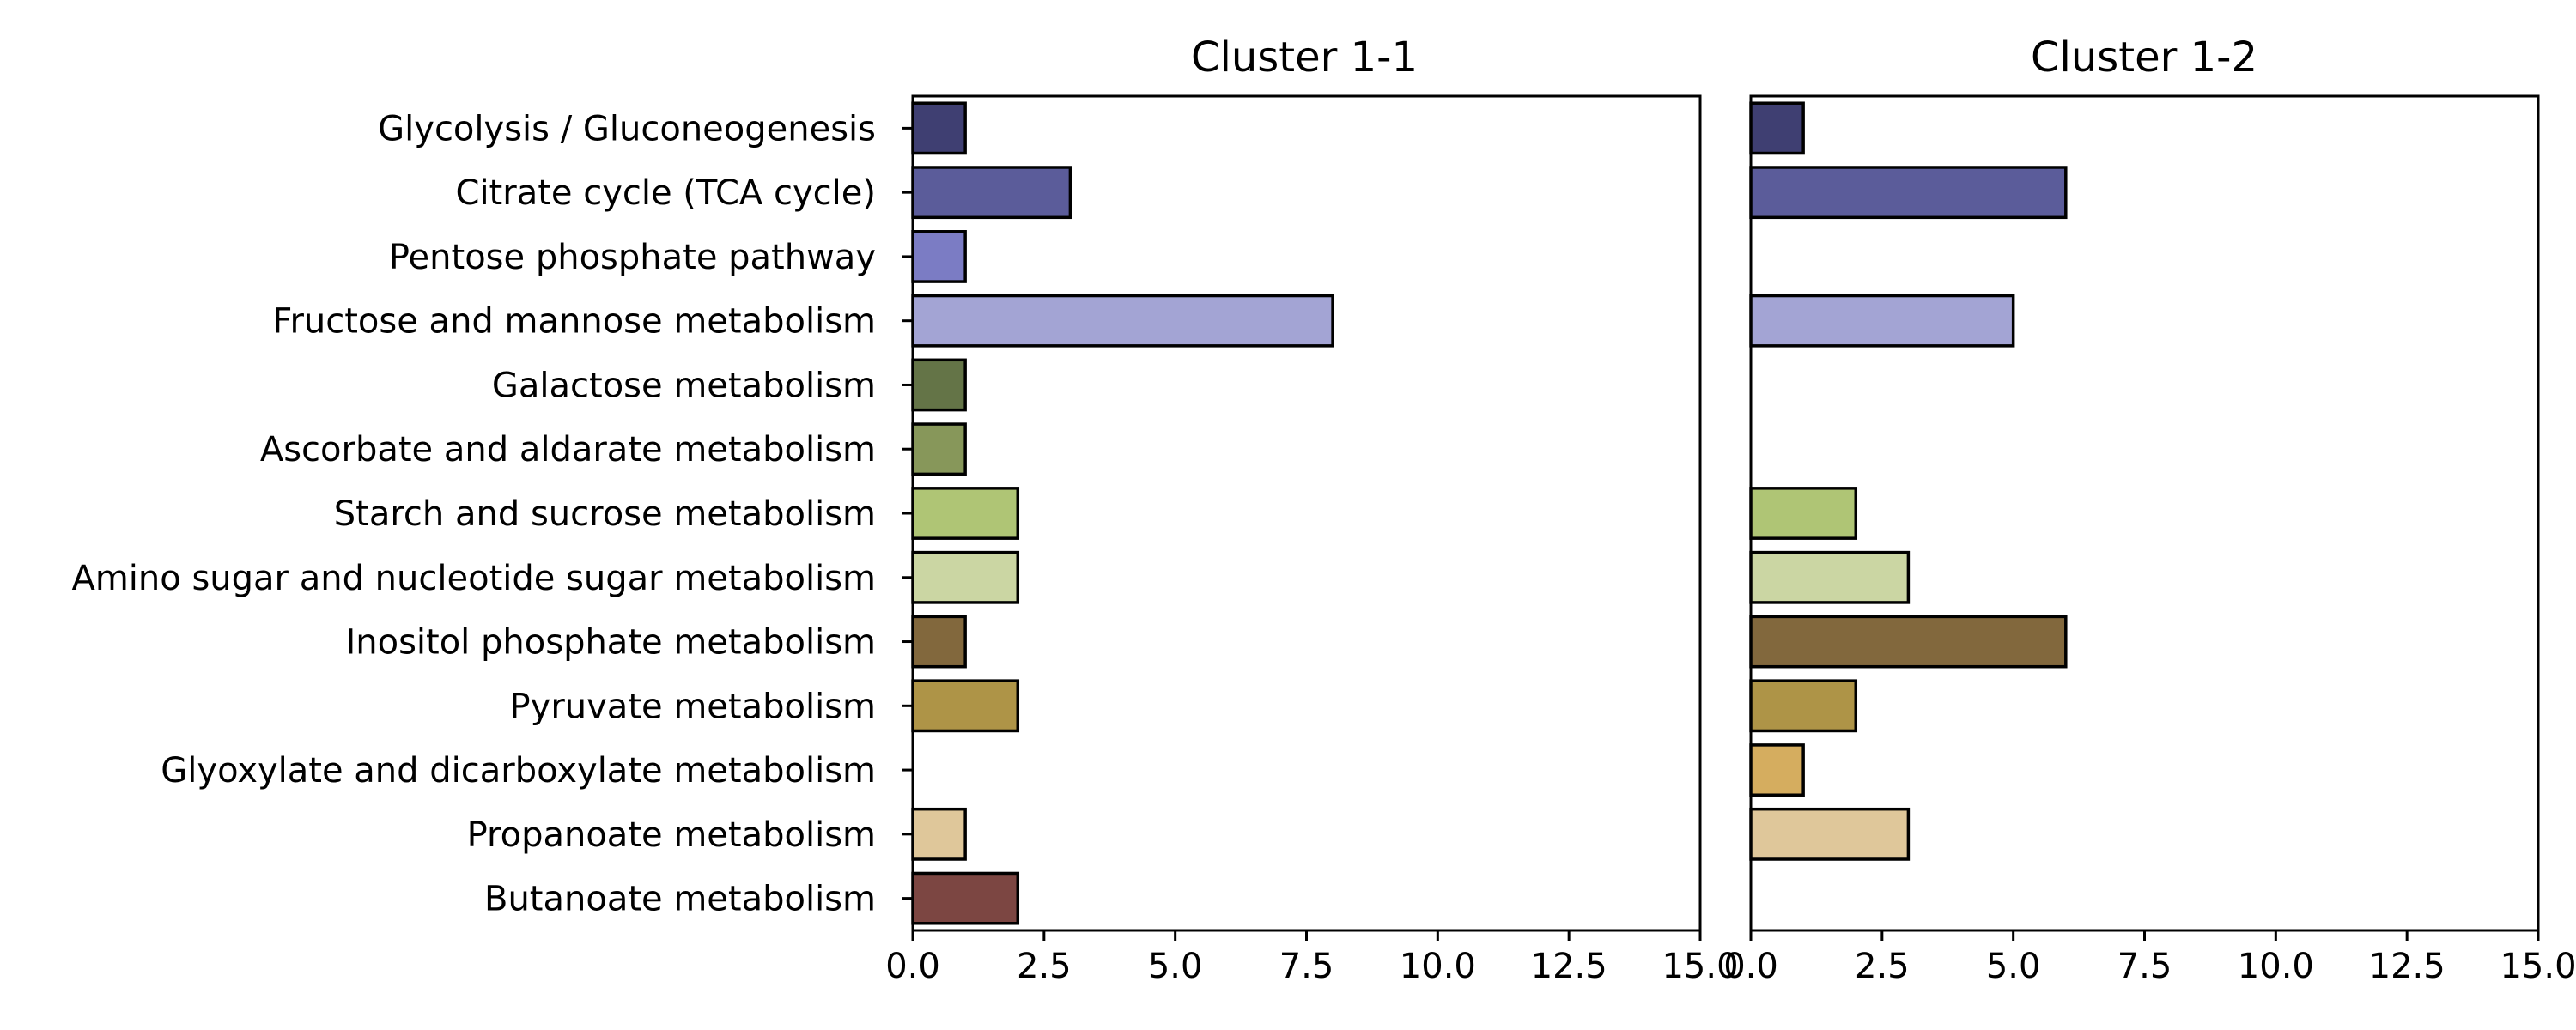 The height and width of the screenshot is (1030, 2576). I want to click on category-label: Pyruvate metabolism, so click(693, 706).